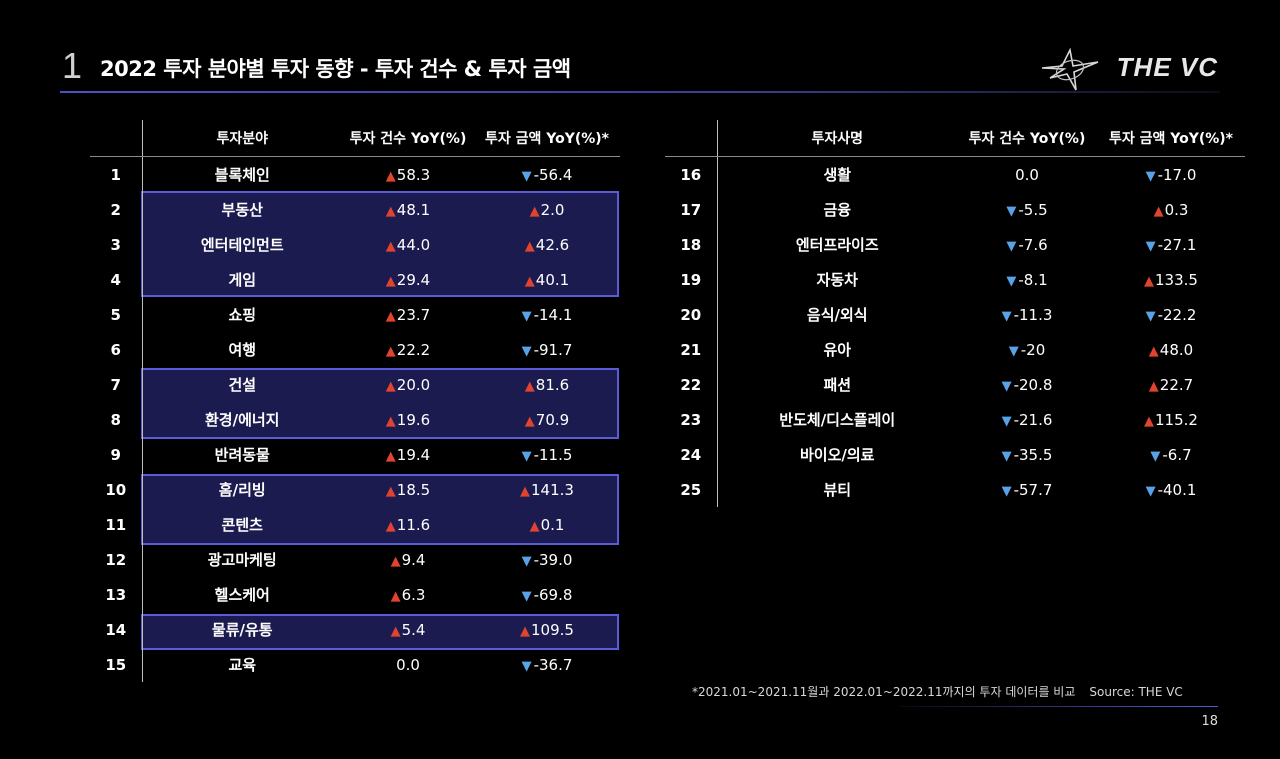  I want to click on up-arrow-value: 141.3, so click(547, 490).